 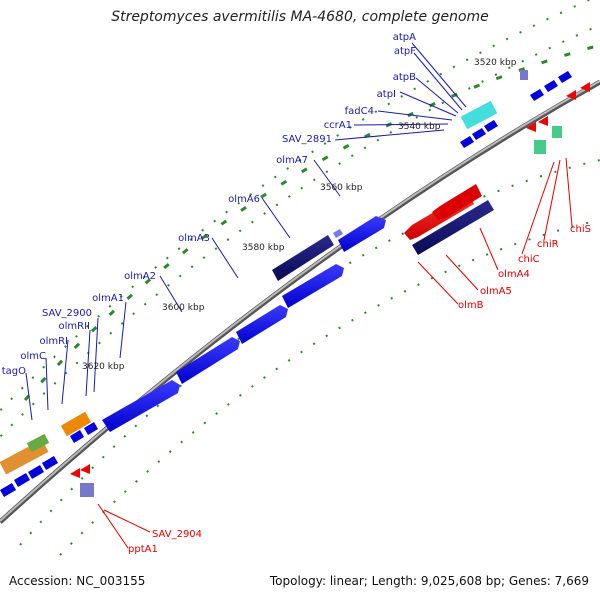 I want to click on small-gene-cluster-atp, so click(x=516, y=109).